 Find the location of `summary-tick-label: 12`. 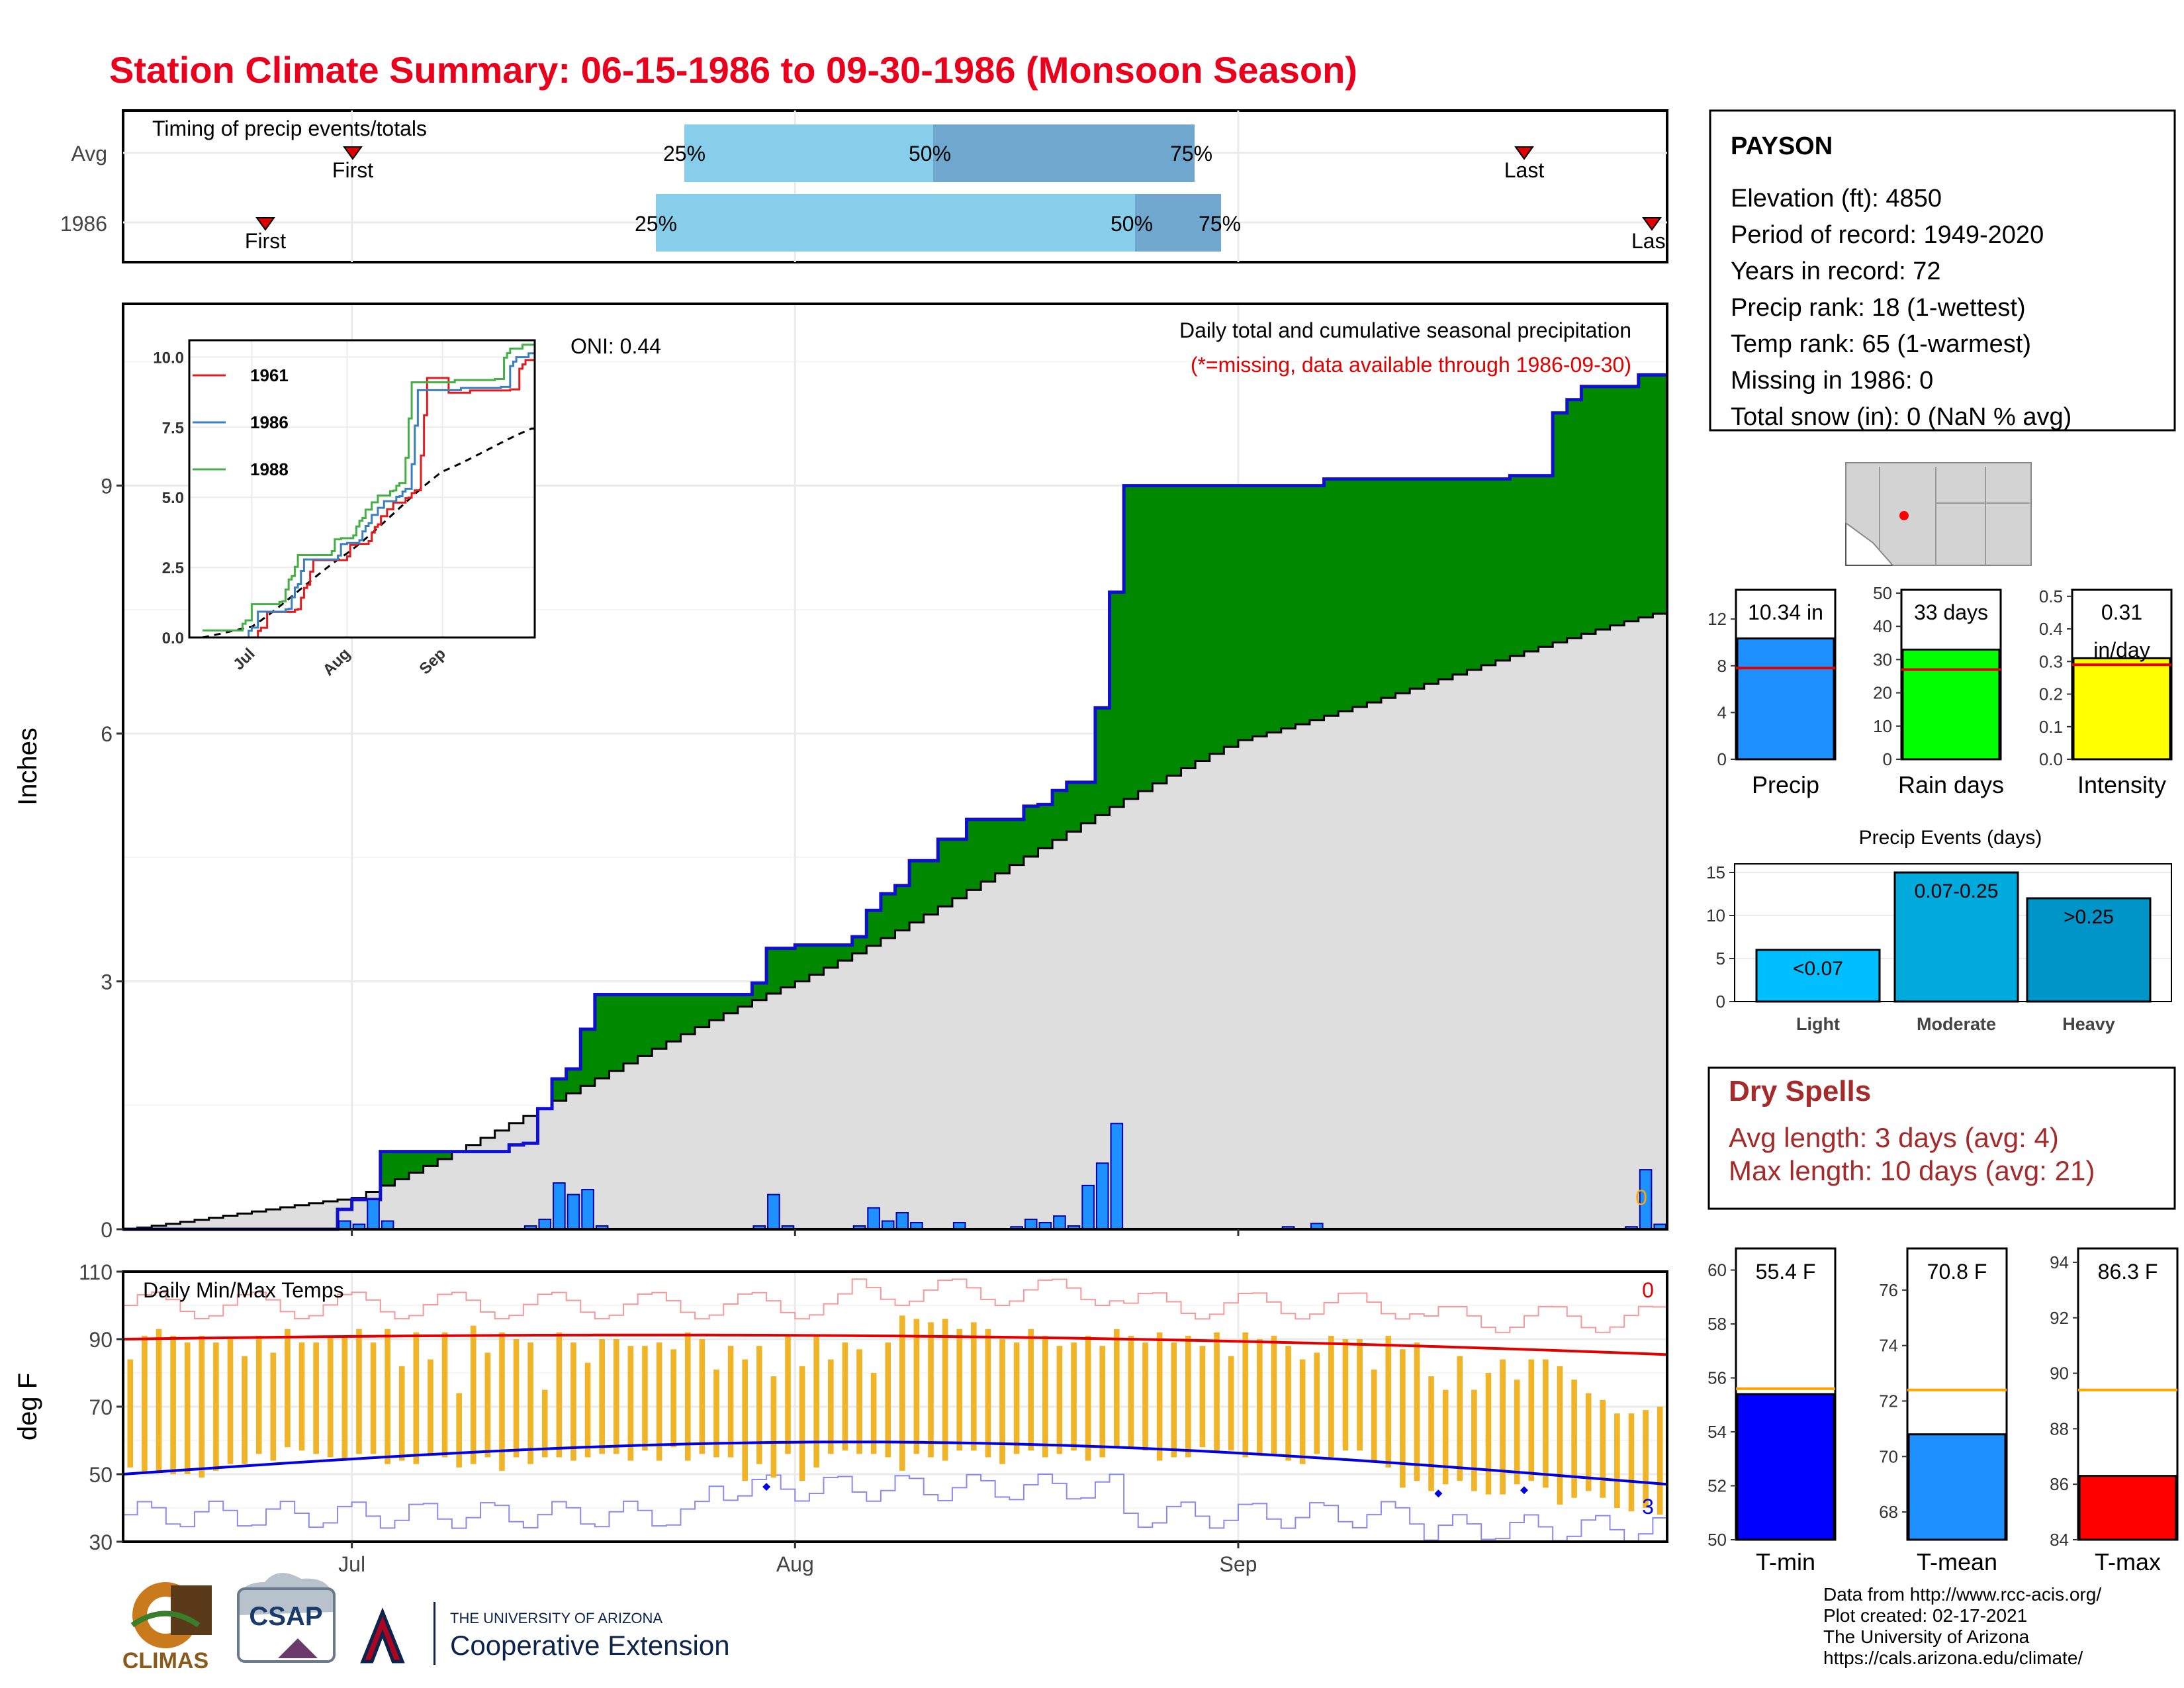

summary-tick-label: 12 is located at coordinates (1717, 619).